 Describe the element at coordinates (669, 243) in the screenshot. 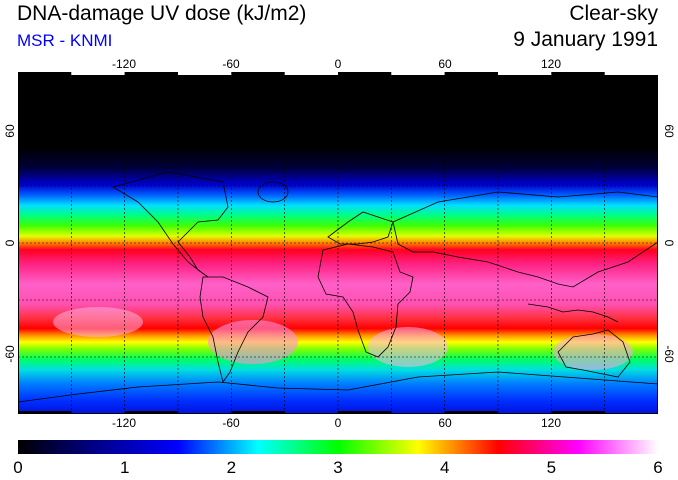

I see `lat-tick-right: 0` at that location.